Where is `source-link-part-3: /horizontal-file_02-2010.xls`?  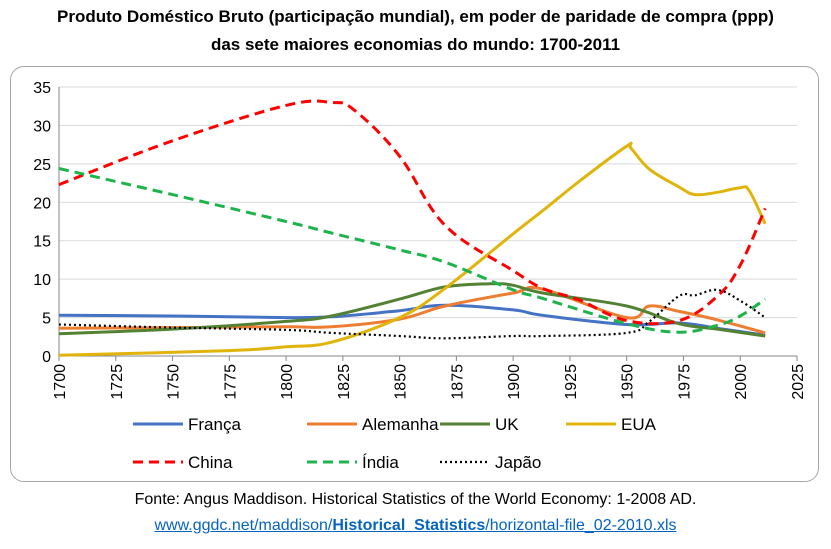
source-link-part-3: /horizontal-file_02-2010.xls is located at coordinates (581, 525).